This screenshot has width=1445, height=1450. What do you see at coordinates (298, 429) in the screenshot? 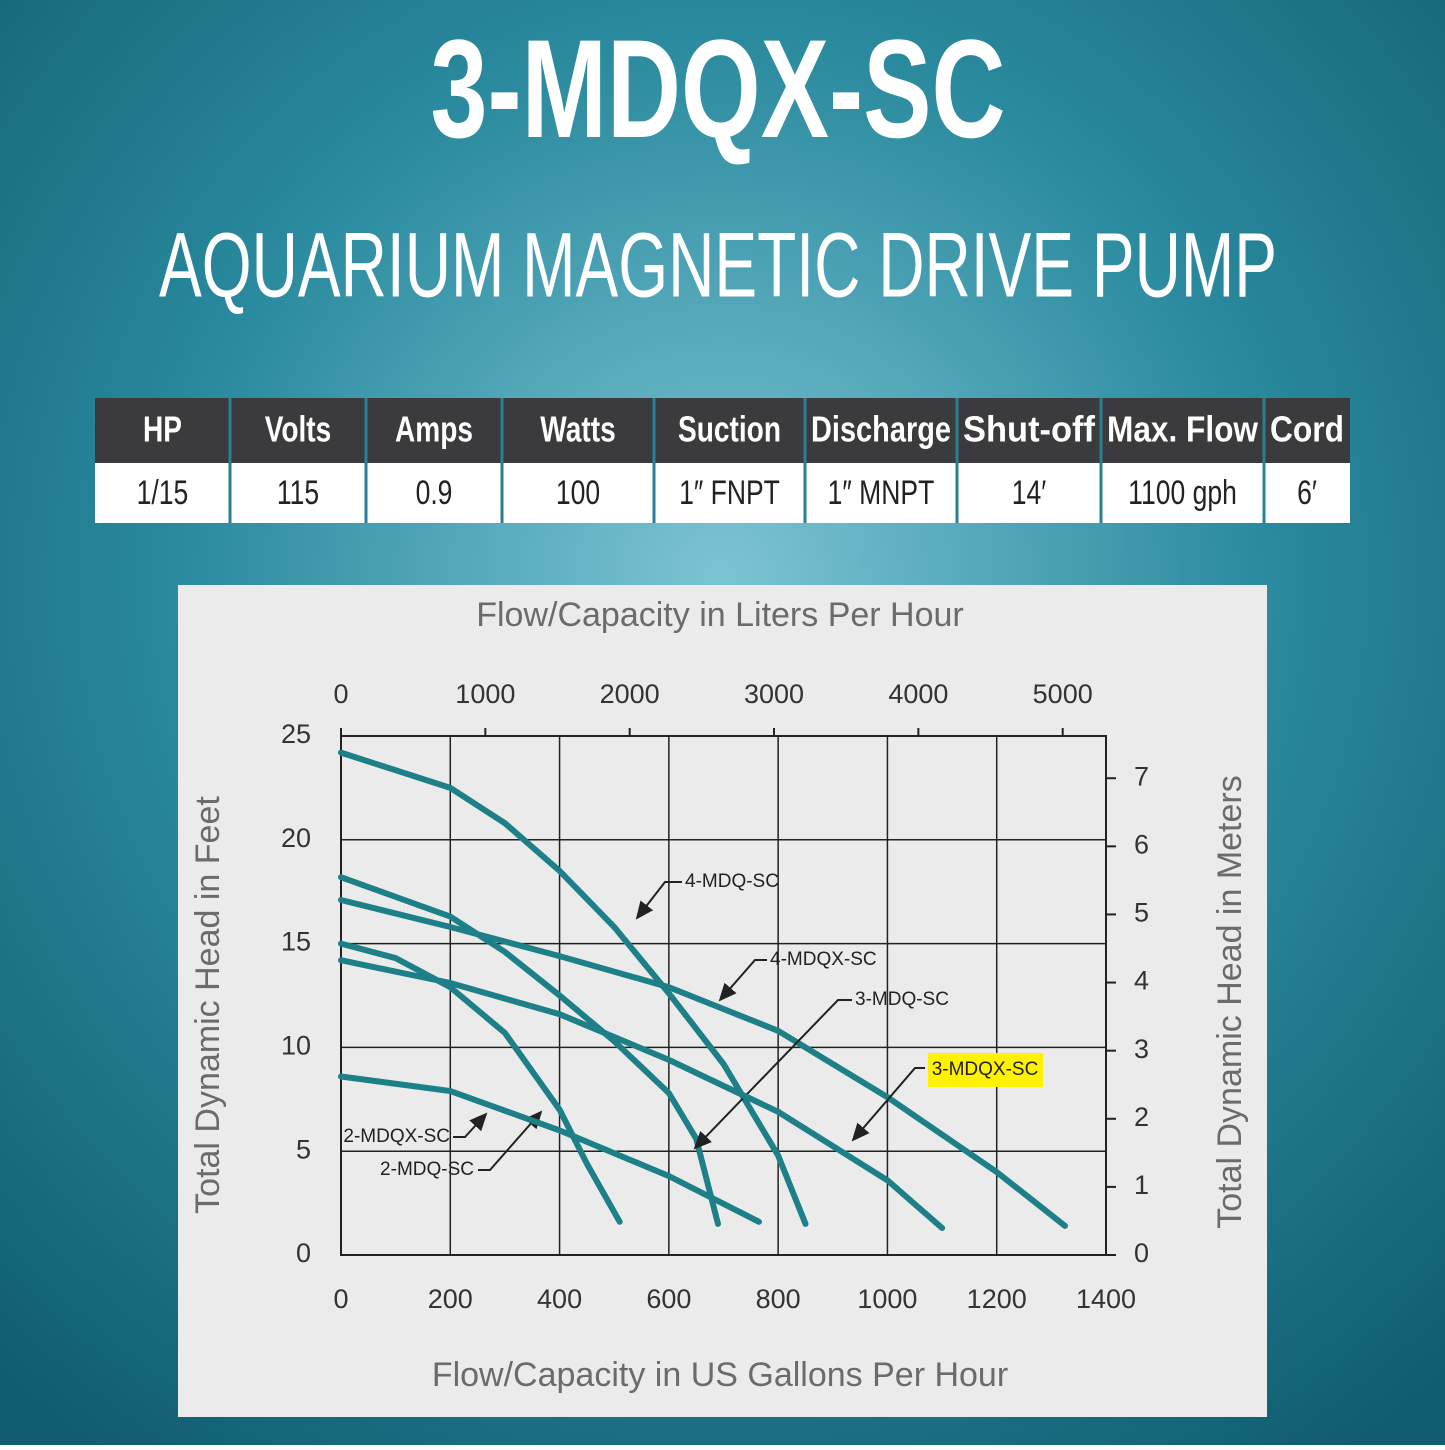
I see `table-header: Volts` at bounding box center [298, 429].